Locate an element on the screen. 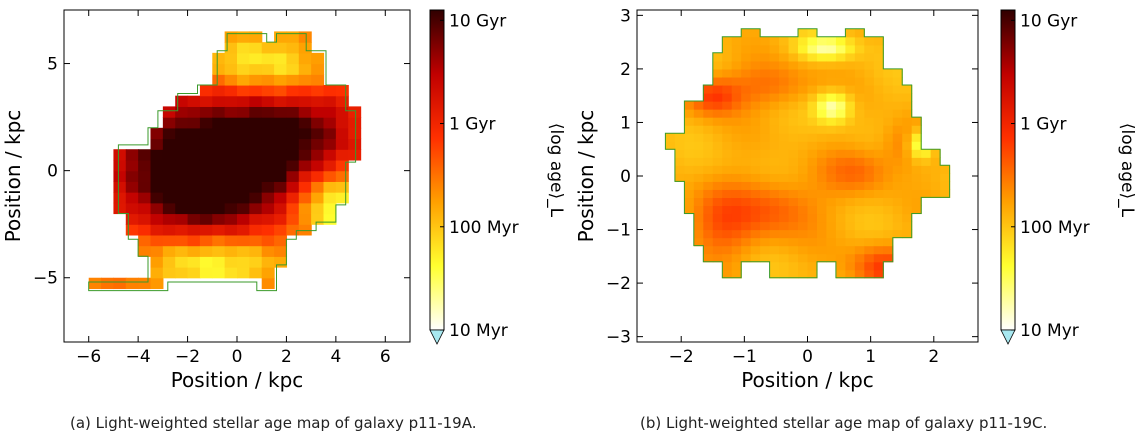 The height and width of the screenshot is (441, 1137). x-tick-label: 0 is located at coordinates (807, 357).